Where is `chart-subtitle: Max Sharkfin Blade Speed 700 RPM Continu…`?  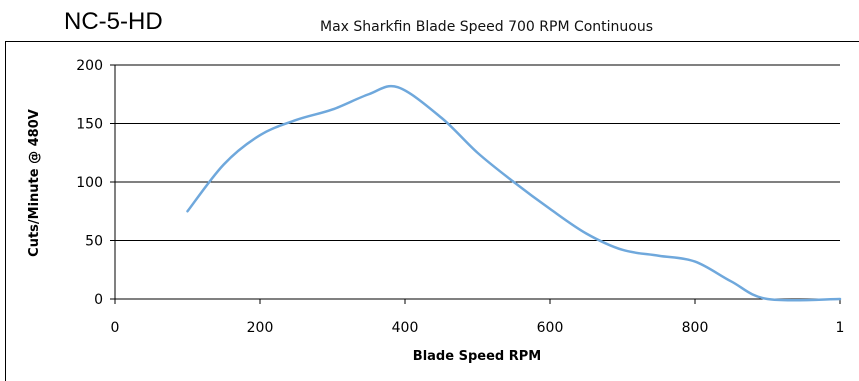 chart-subtitle: Max Sharkfin Blade Speed 700 RPM Continu… is located at coordinates (487, 27).